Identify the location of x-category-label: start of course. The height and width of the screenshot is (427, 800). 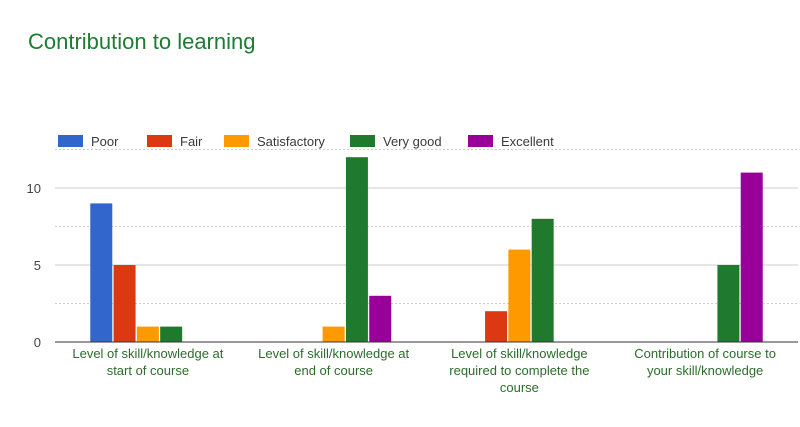
(148, 370).